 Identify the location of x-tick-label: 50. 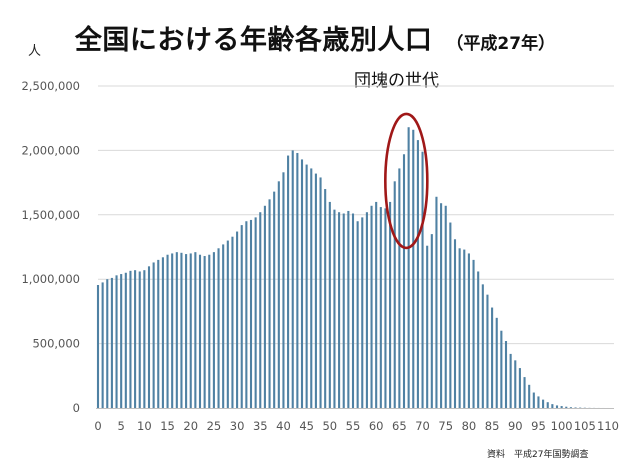
(329, 426).